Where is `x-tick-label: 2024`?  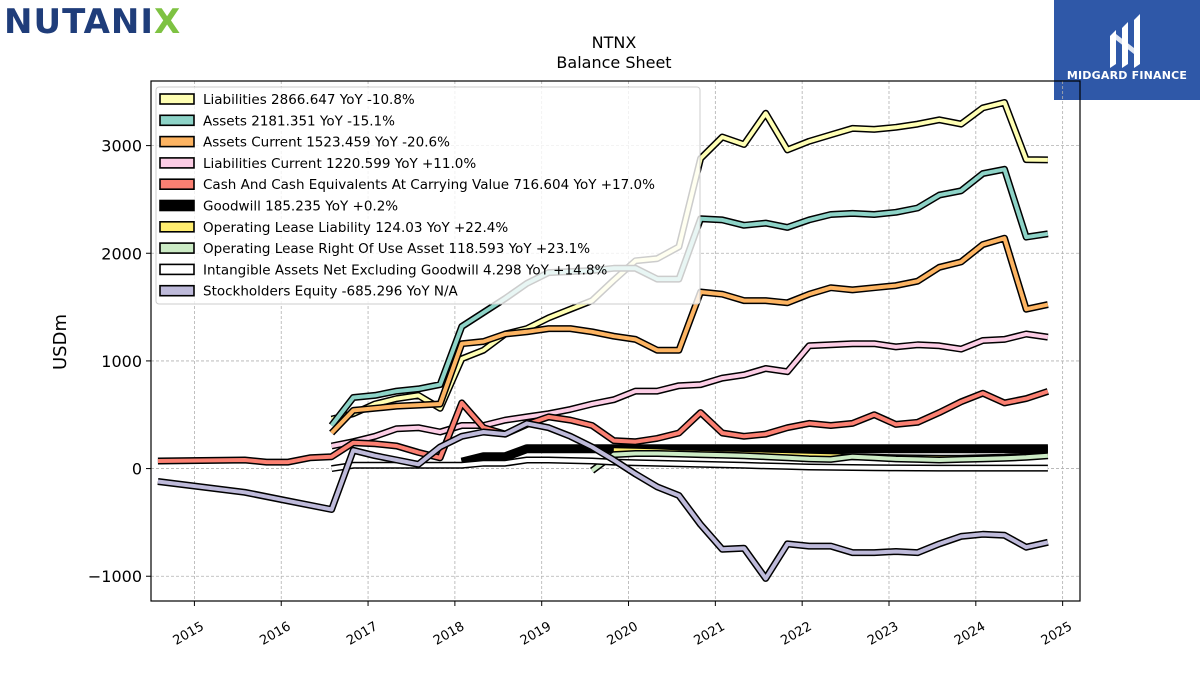
x-tick-label: 2024 is located at coordinates (970, 634).